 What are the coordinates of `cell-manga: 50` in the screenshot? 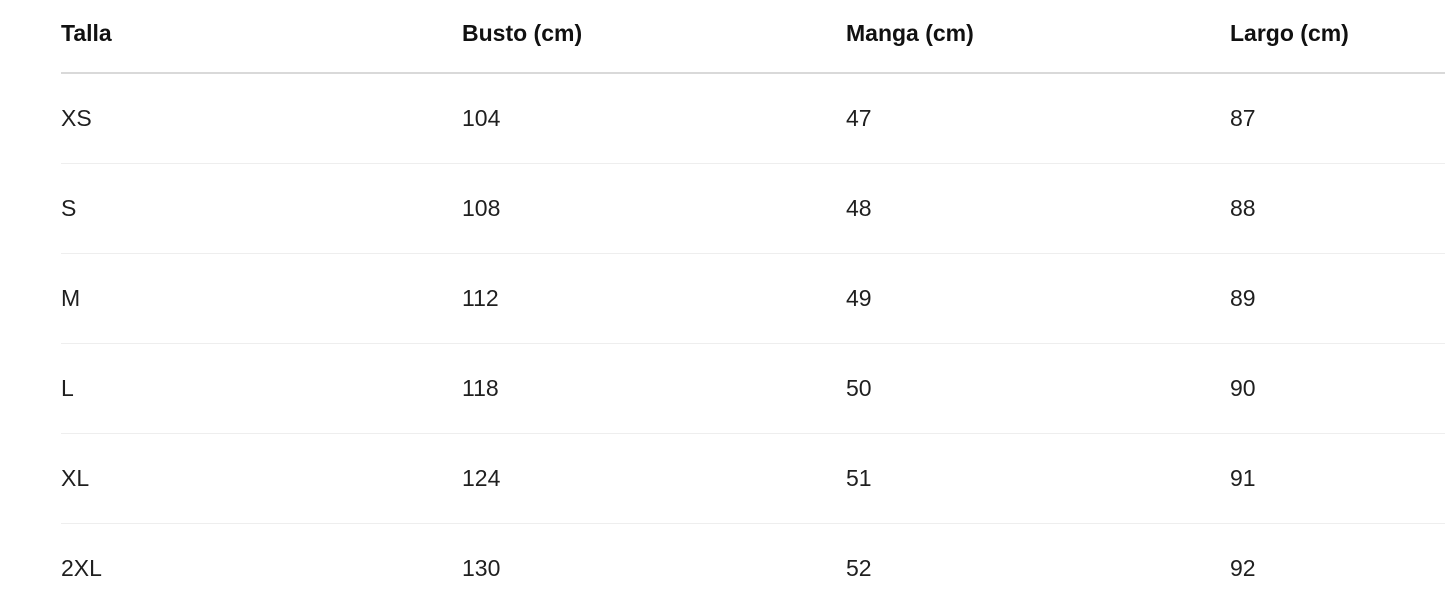 It's located at (1038, 388).